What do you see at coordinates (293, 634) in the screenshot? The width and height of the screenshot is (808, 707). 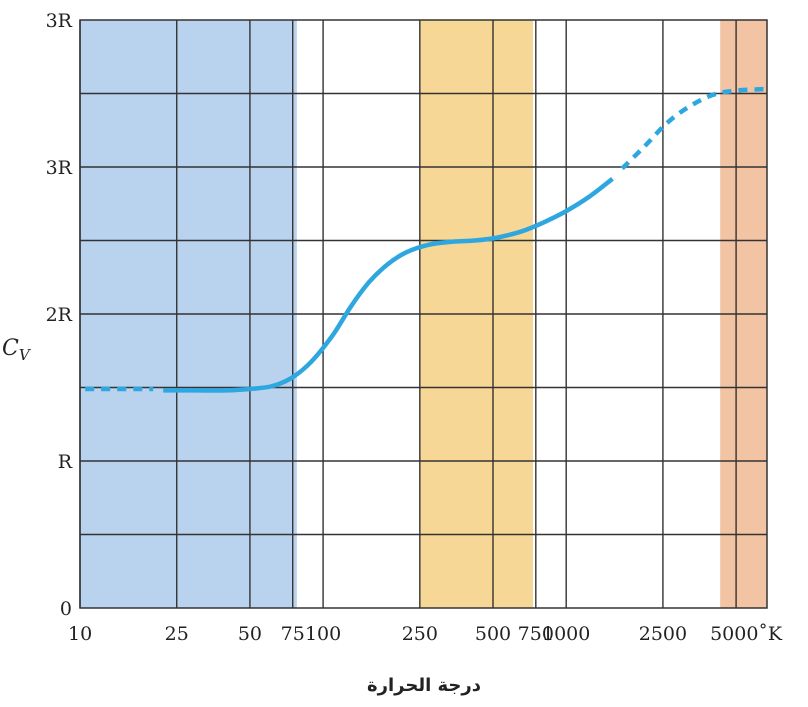 I see `x-tick-label: 75` at bounding box center [293, 634].